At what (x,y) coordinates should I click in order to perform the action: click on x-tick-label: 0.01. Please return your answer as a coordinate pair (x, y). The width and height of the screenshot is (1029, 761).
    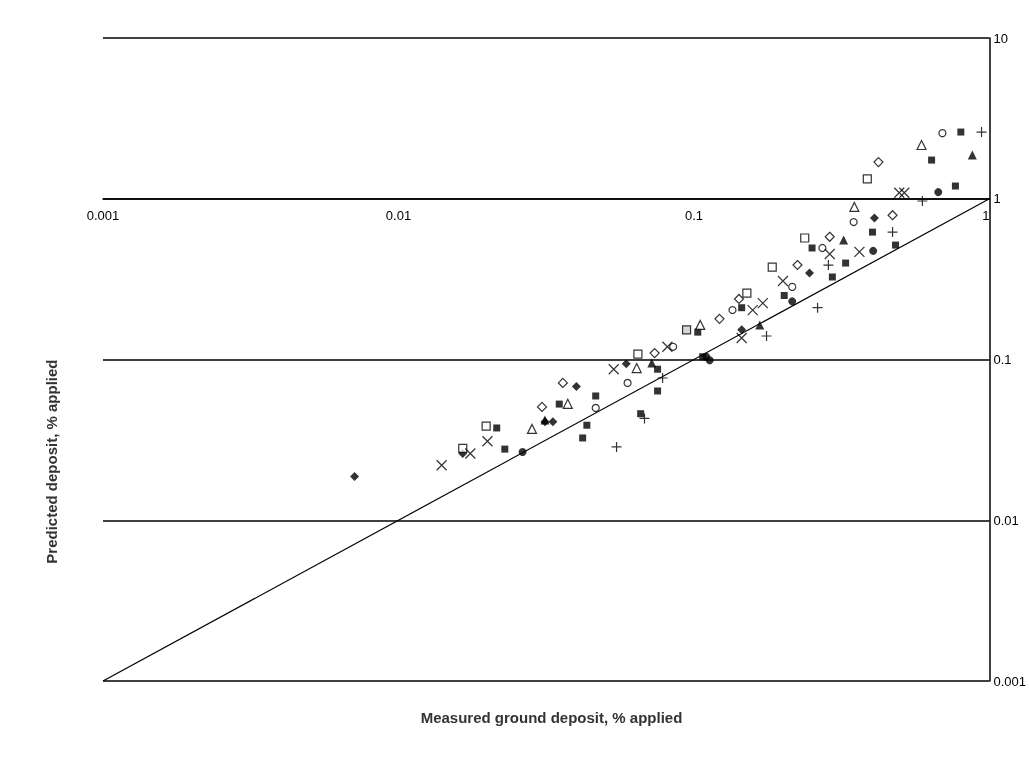
    Looking at the image, I should click on (398, 215).